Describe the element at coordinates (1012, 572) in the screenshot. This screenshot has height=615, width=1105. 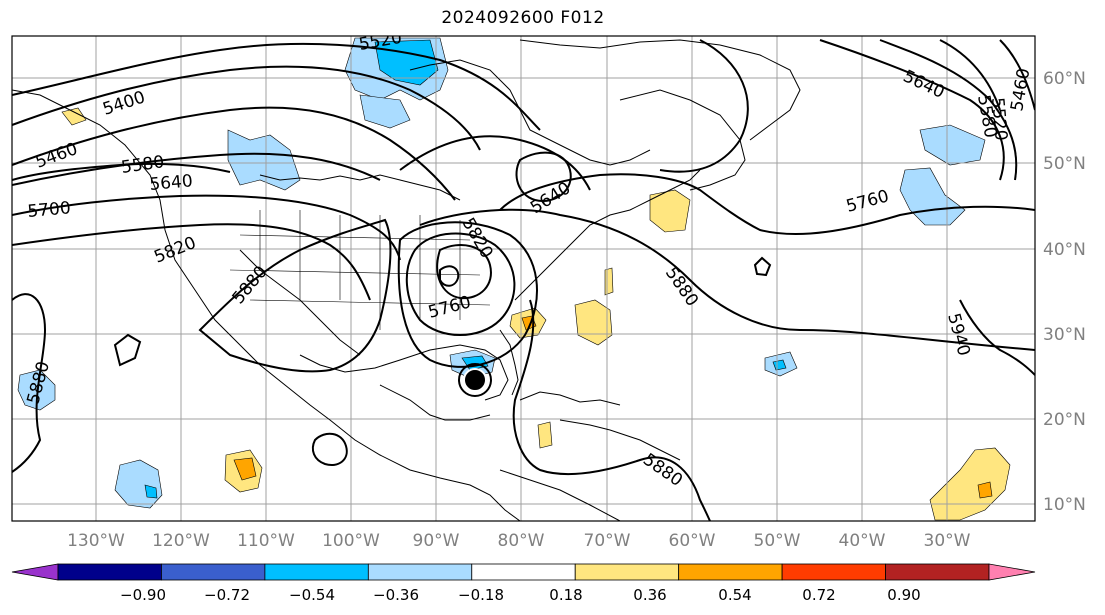
I see `colorbar-extend-high` at that location.